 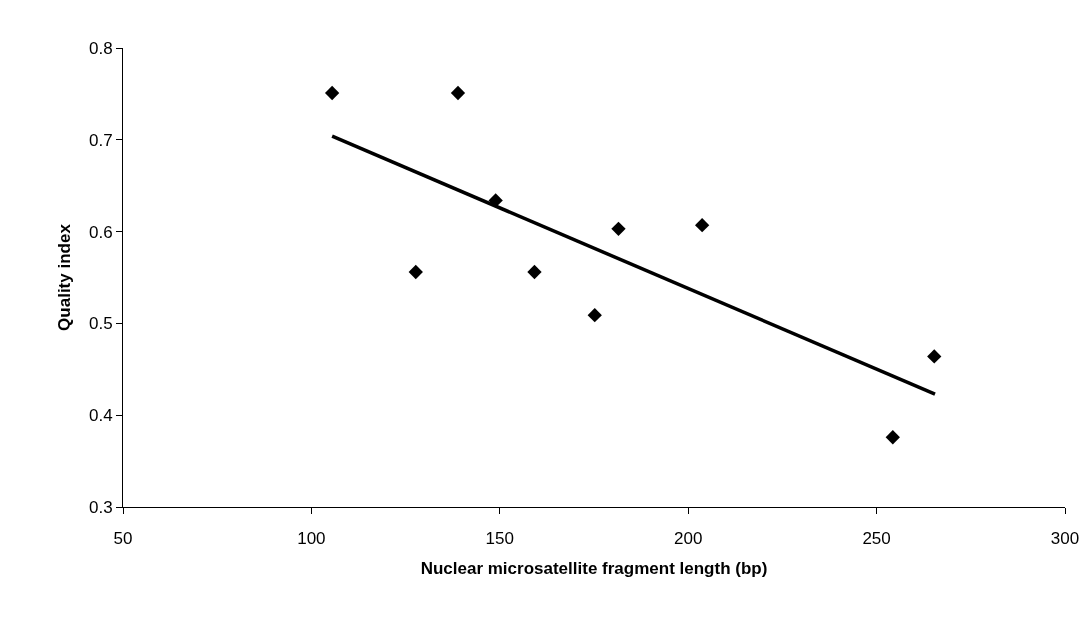 What do you see at coordinates (100, 140) in the screenshot?
I see `y-tick-label: 0.7` at bounding box center [100, 140].